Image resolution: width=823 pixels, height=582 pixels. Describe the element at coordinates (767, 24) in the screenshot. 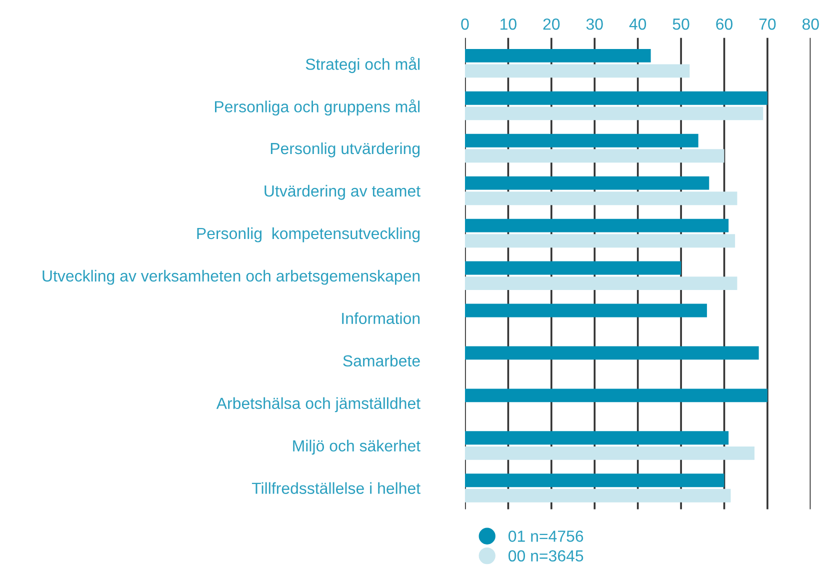

I see `x-tick-label: 70` at that location.